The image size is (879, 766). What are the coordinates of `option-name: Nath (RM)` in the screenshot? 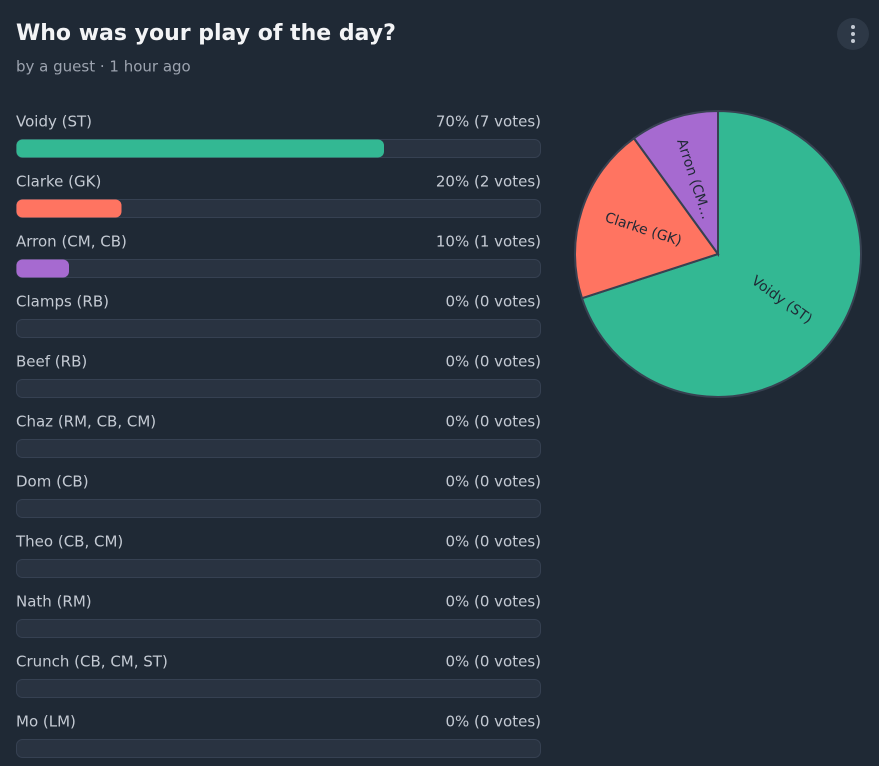 It's located at (54, 602).